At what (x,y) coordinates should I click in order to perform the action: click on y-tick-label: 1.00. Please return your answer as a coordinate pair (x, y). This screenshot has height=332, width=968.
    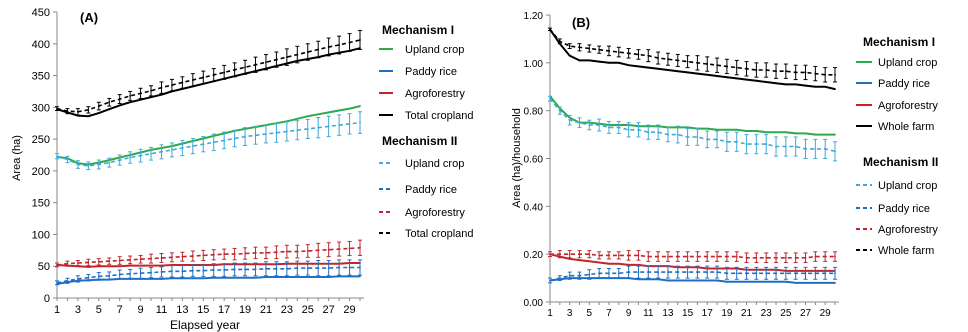
    Looking at the image, I should click on (534, 64).